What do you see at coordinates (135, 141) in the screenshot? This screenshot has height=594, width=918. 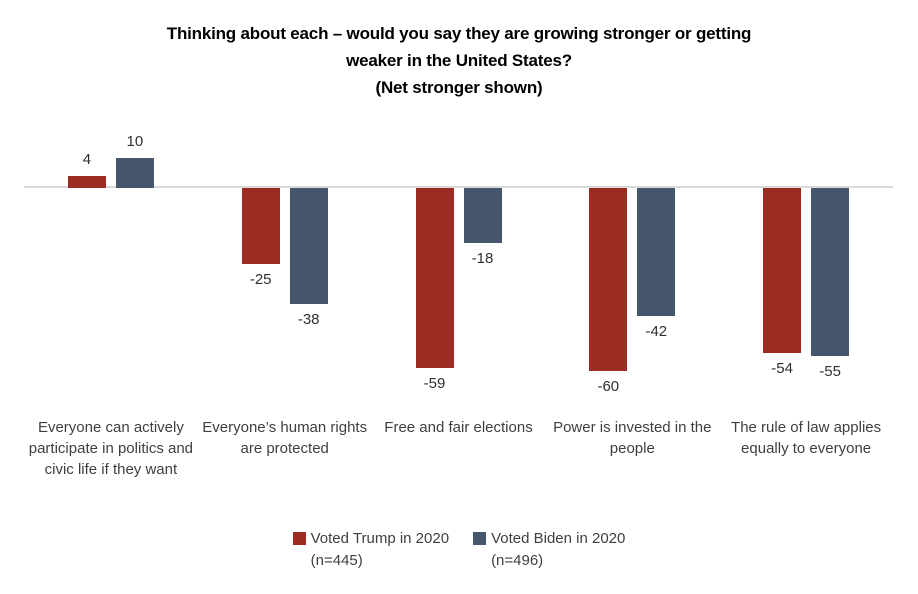 I see `value-label: 10` at bounding box center [135, 141].